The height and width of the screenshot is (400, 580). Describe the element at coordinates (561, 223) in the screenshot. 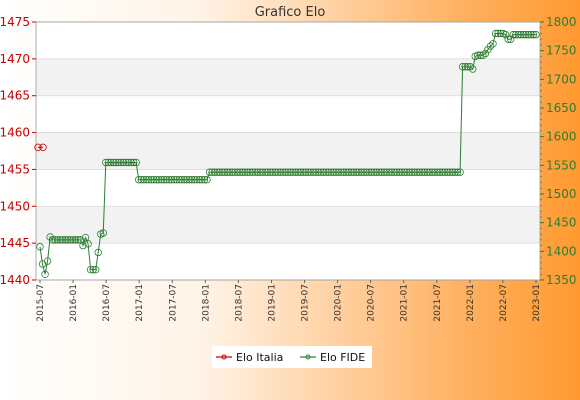

I see `right-tick-label: 1450` at that location.